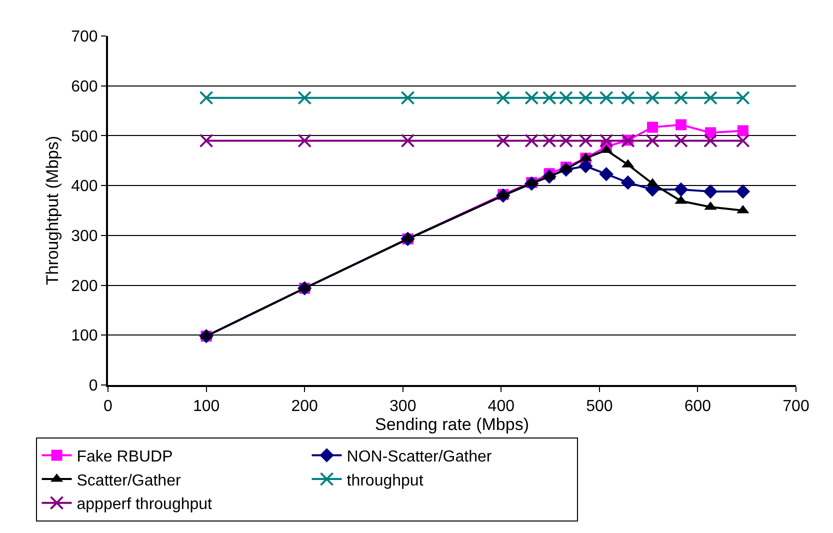 The image size is (833, 533). What do you see at coordinates (84, 336) in the screenshot?
I see `y-tick-label: 100` at bounding box center [84, 336].